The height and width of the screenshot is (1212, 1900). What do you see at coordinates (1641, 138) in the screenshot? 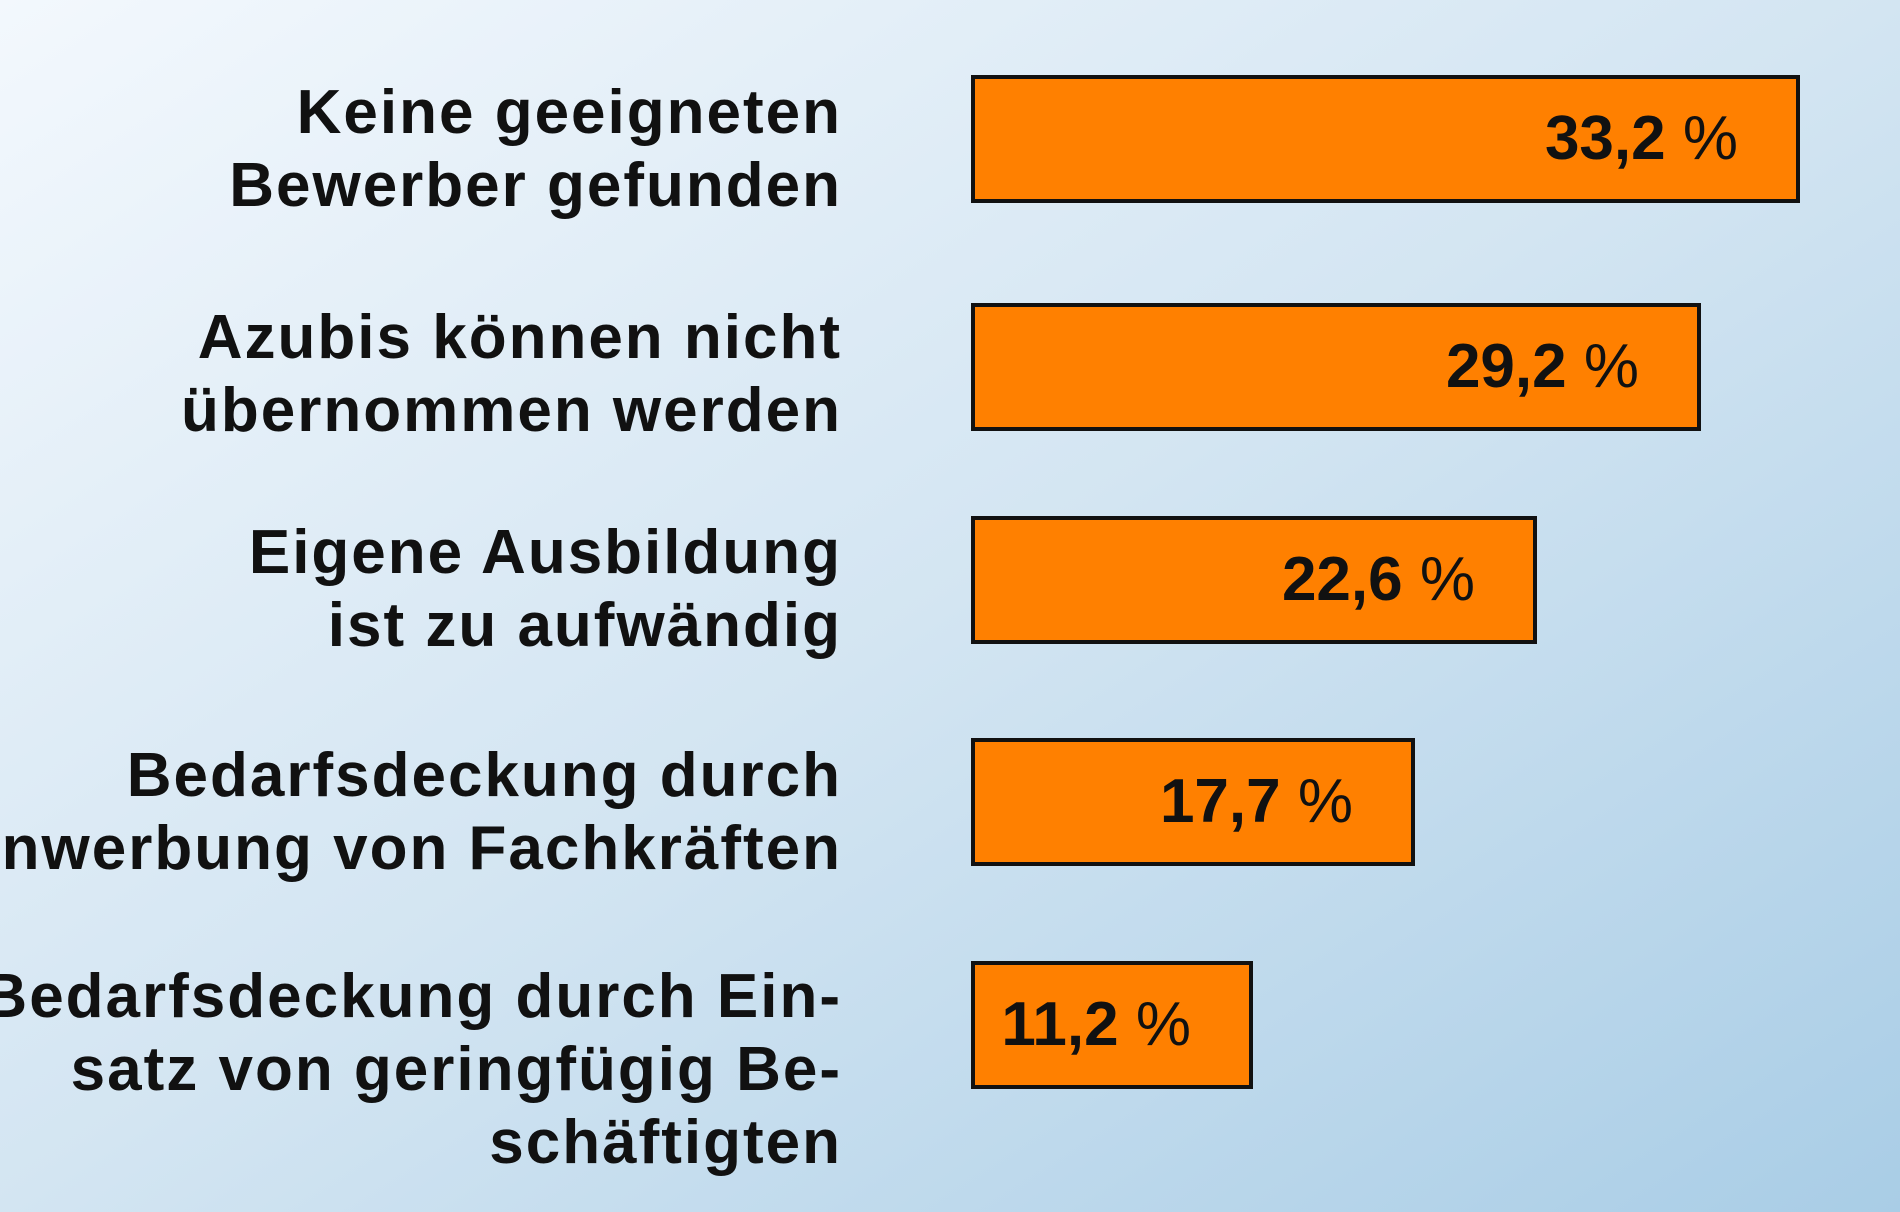
I see `value-label-1: 33,2 %` at bounding box center [1641, 138].